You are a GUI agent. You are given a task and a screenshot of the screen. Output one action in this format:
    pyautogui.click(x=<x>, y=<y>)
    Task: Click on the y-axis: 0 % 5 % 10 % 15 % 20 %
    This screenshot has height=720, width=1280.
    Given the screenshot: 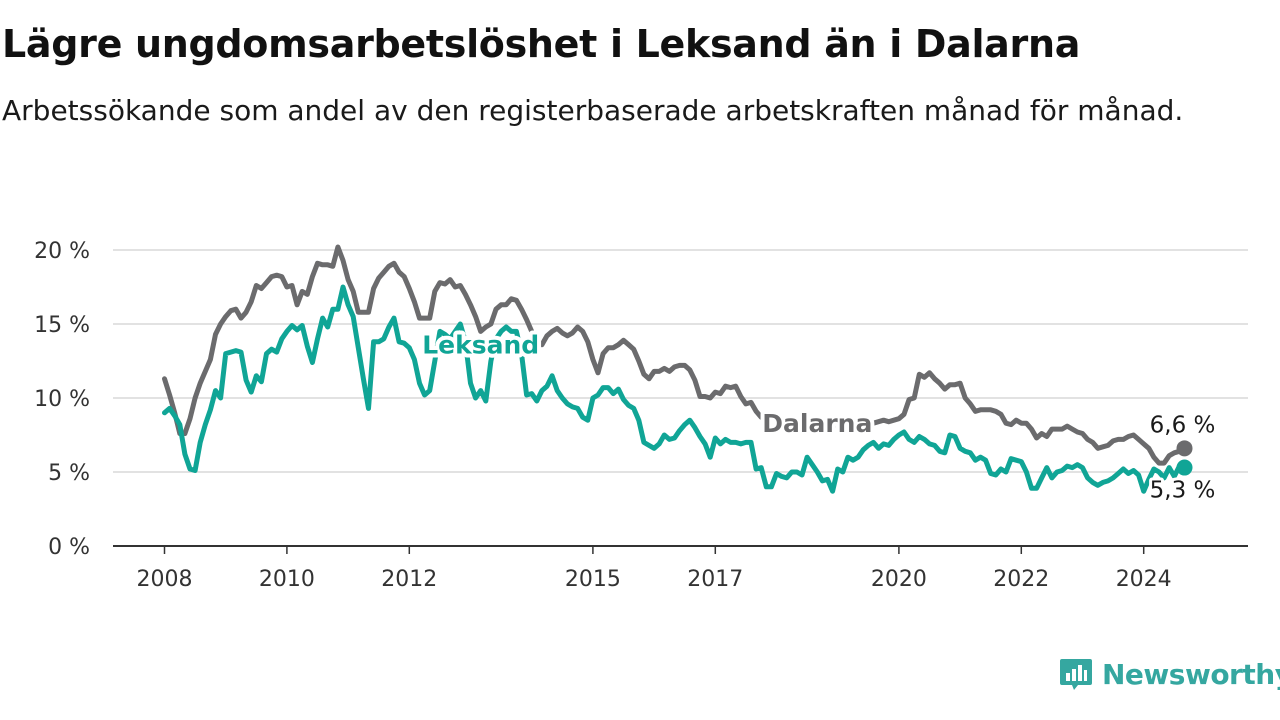 What is the action you would take?
    pyautogui.click(x=62, y=399)
    